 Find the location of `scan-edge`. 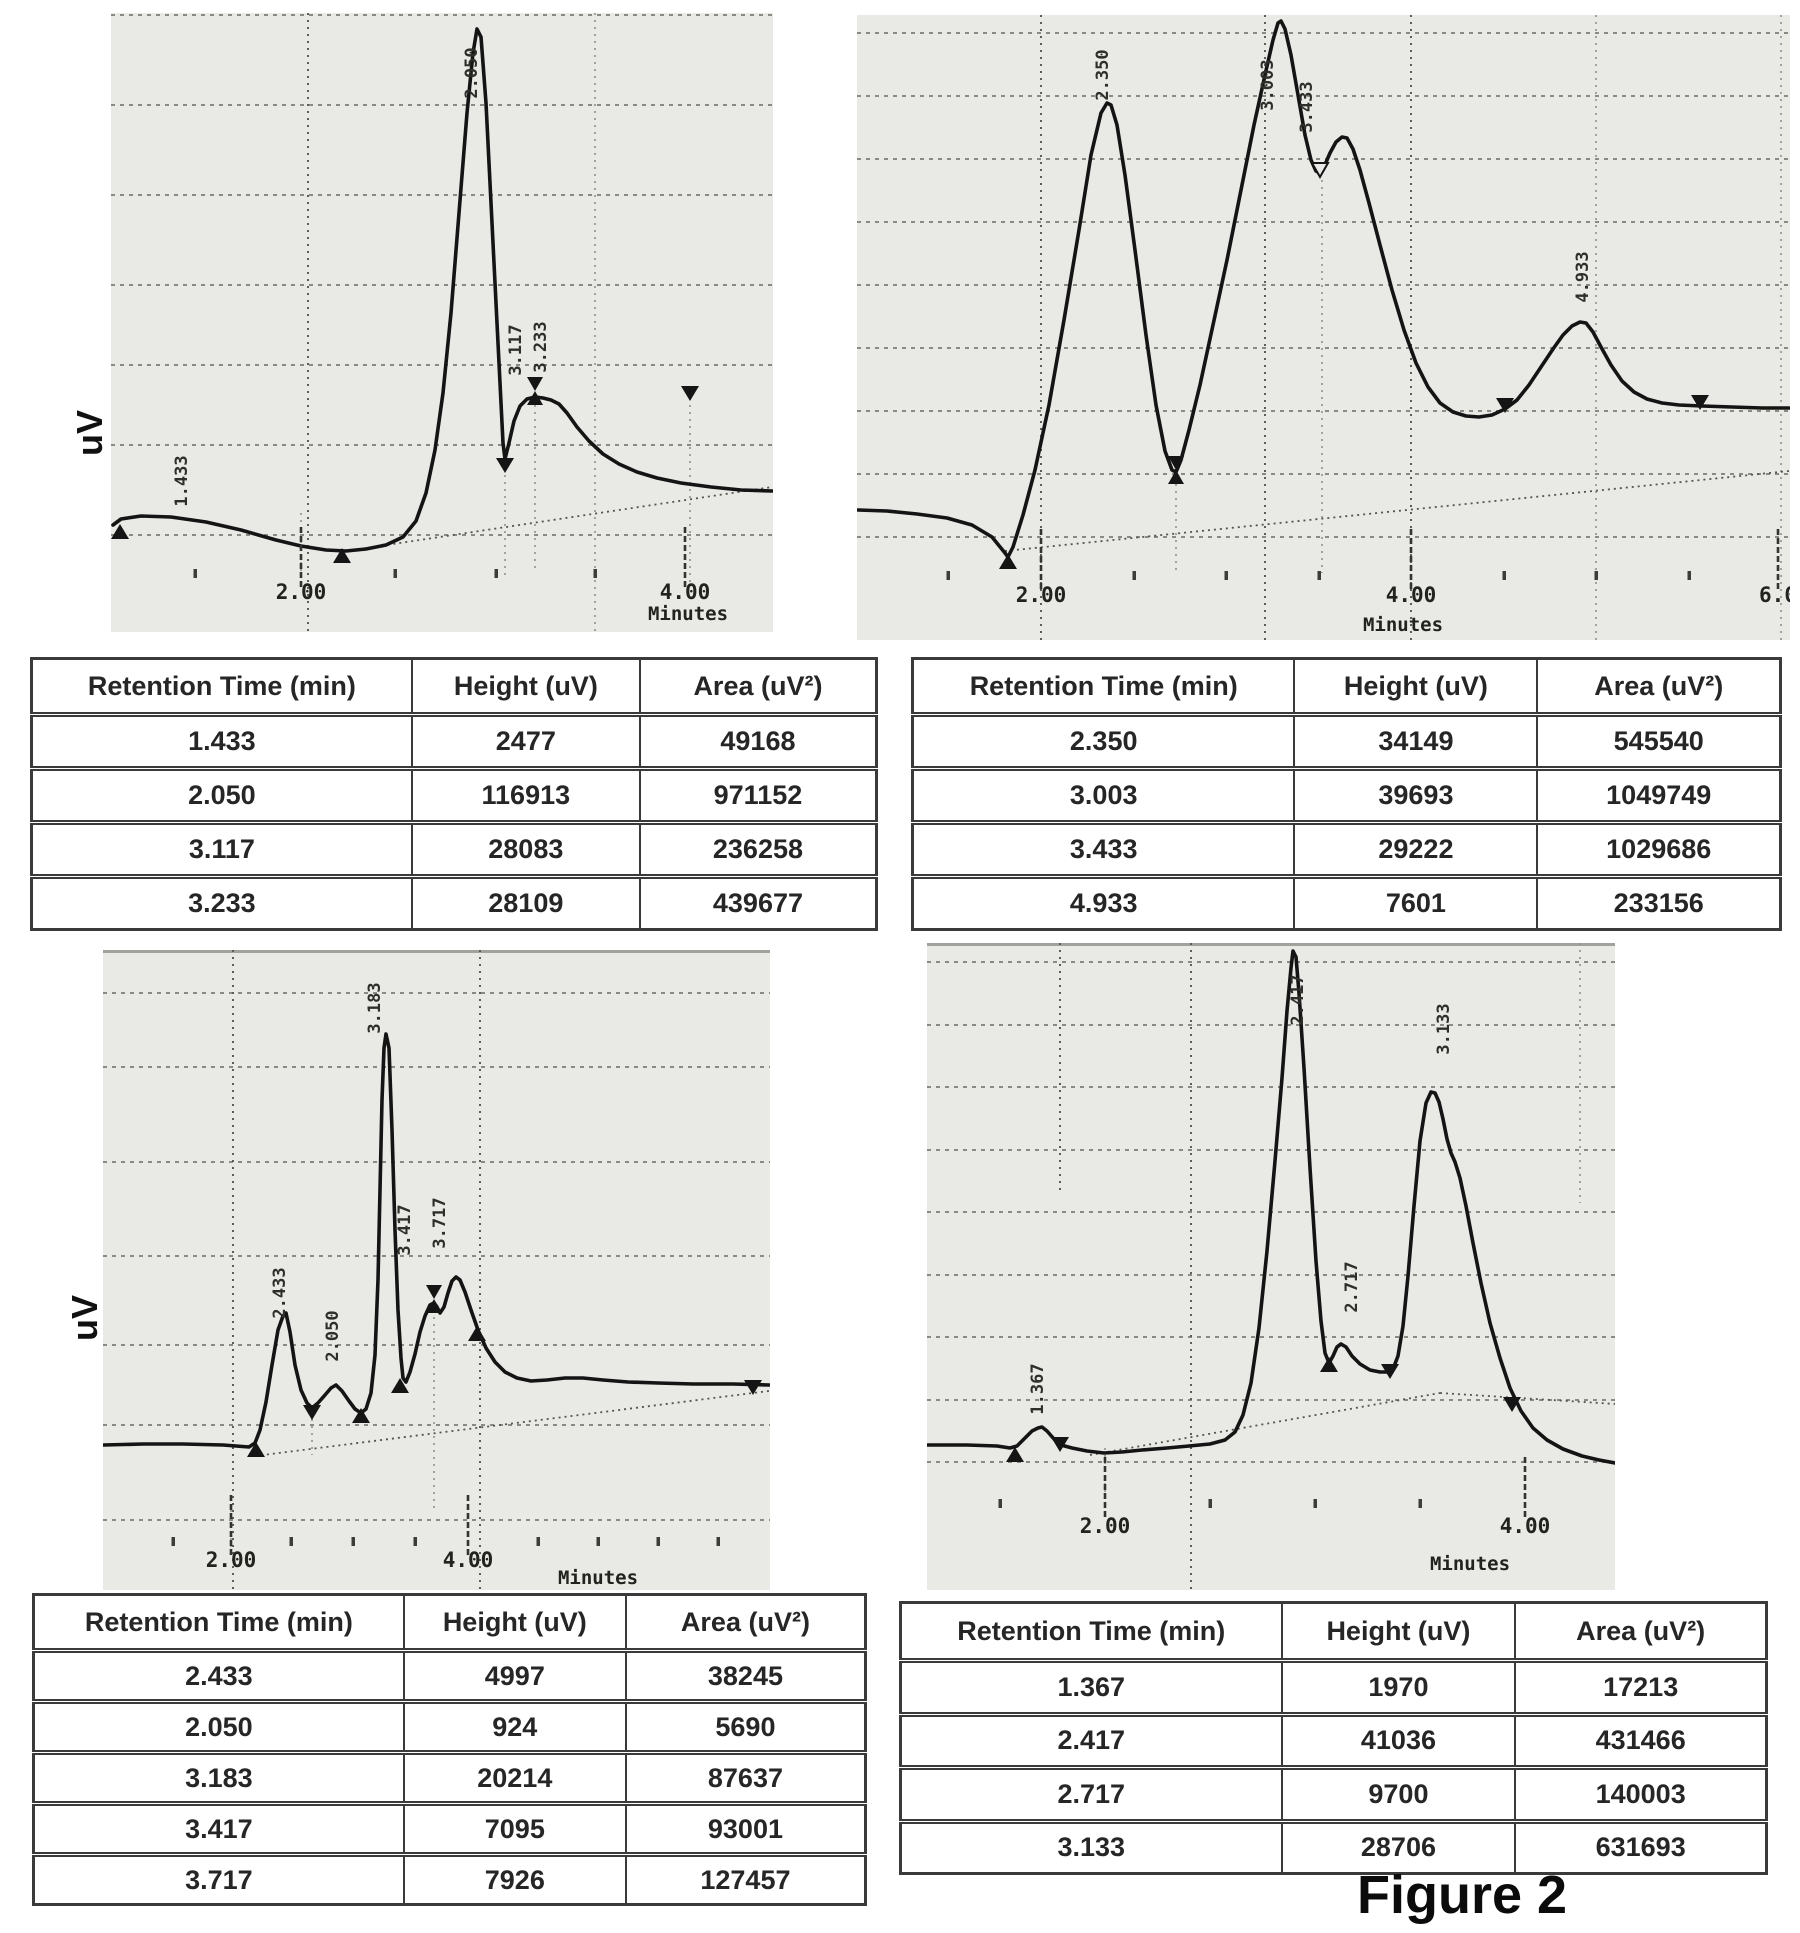

scan-edge is located at coordinates (1271, 944).